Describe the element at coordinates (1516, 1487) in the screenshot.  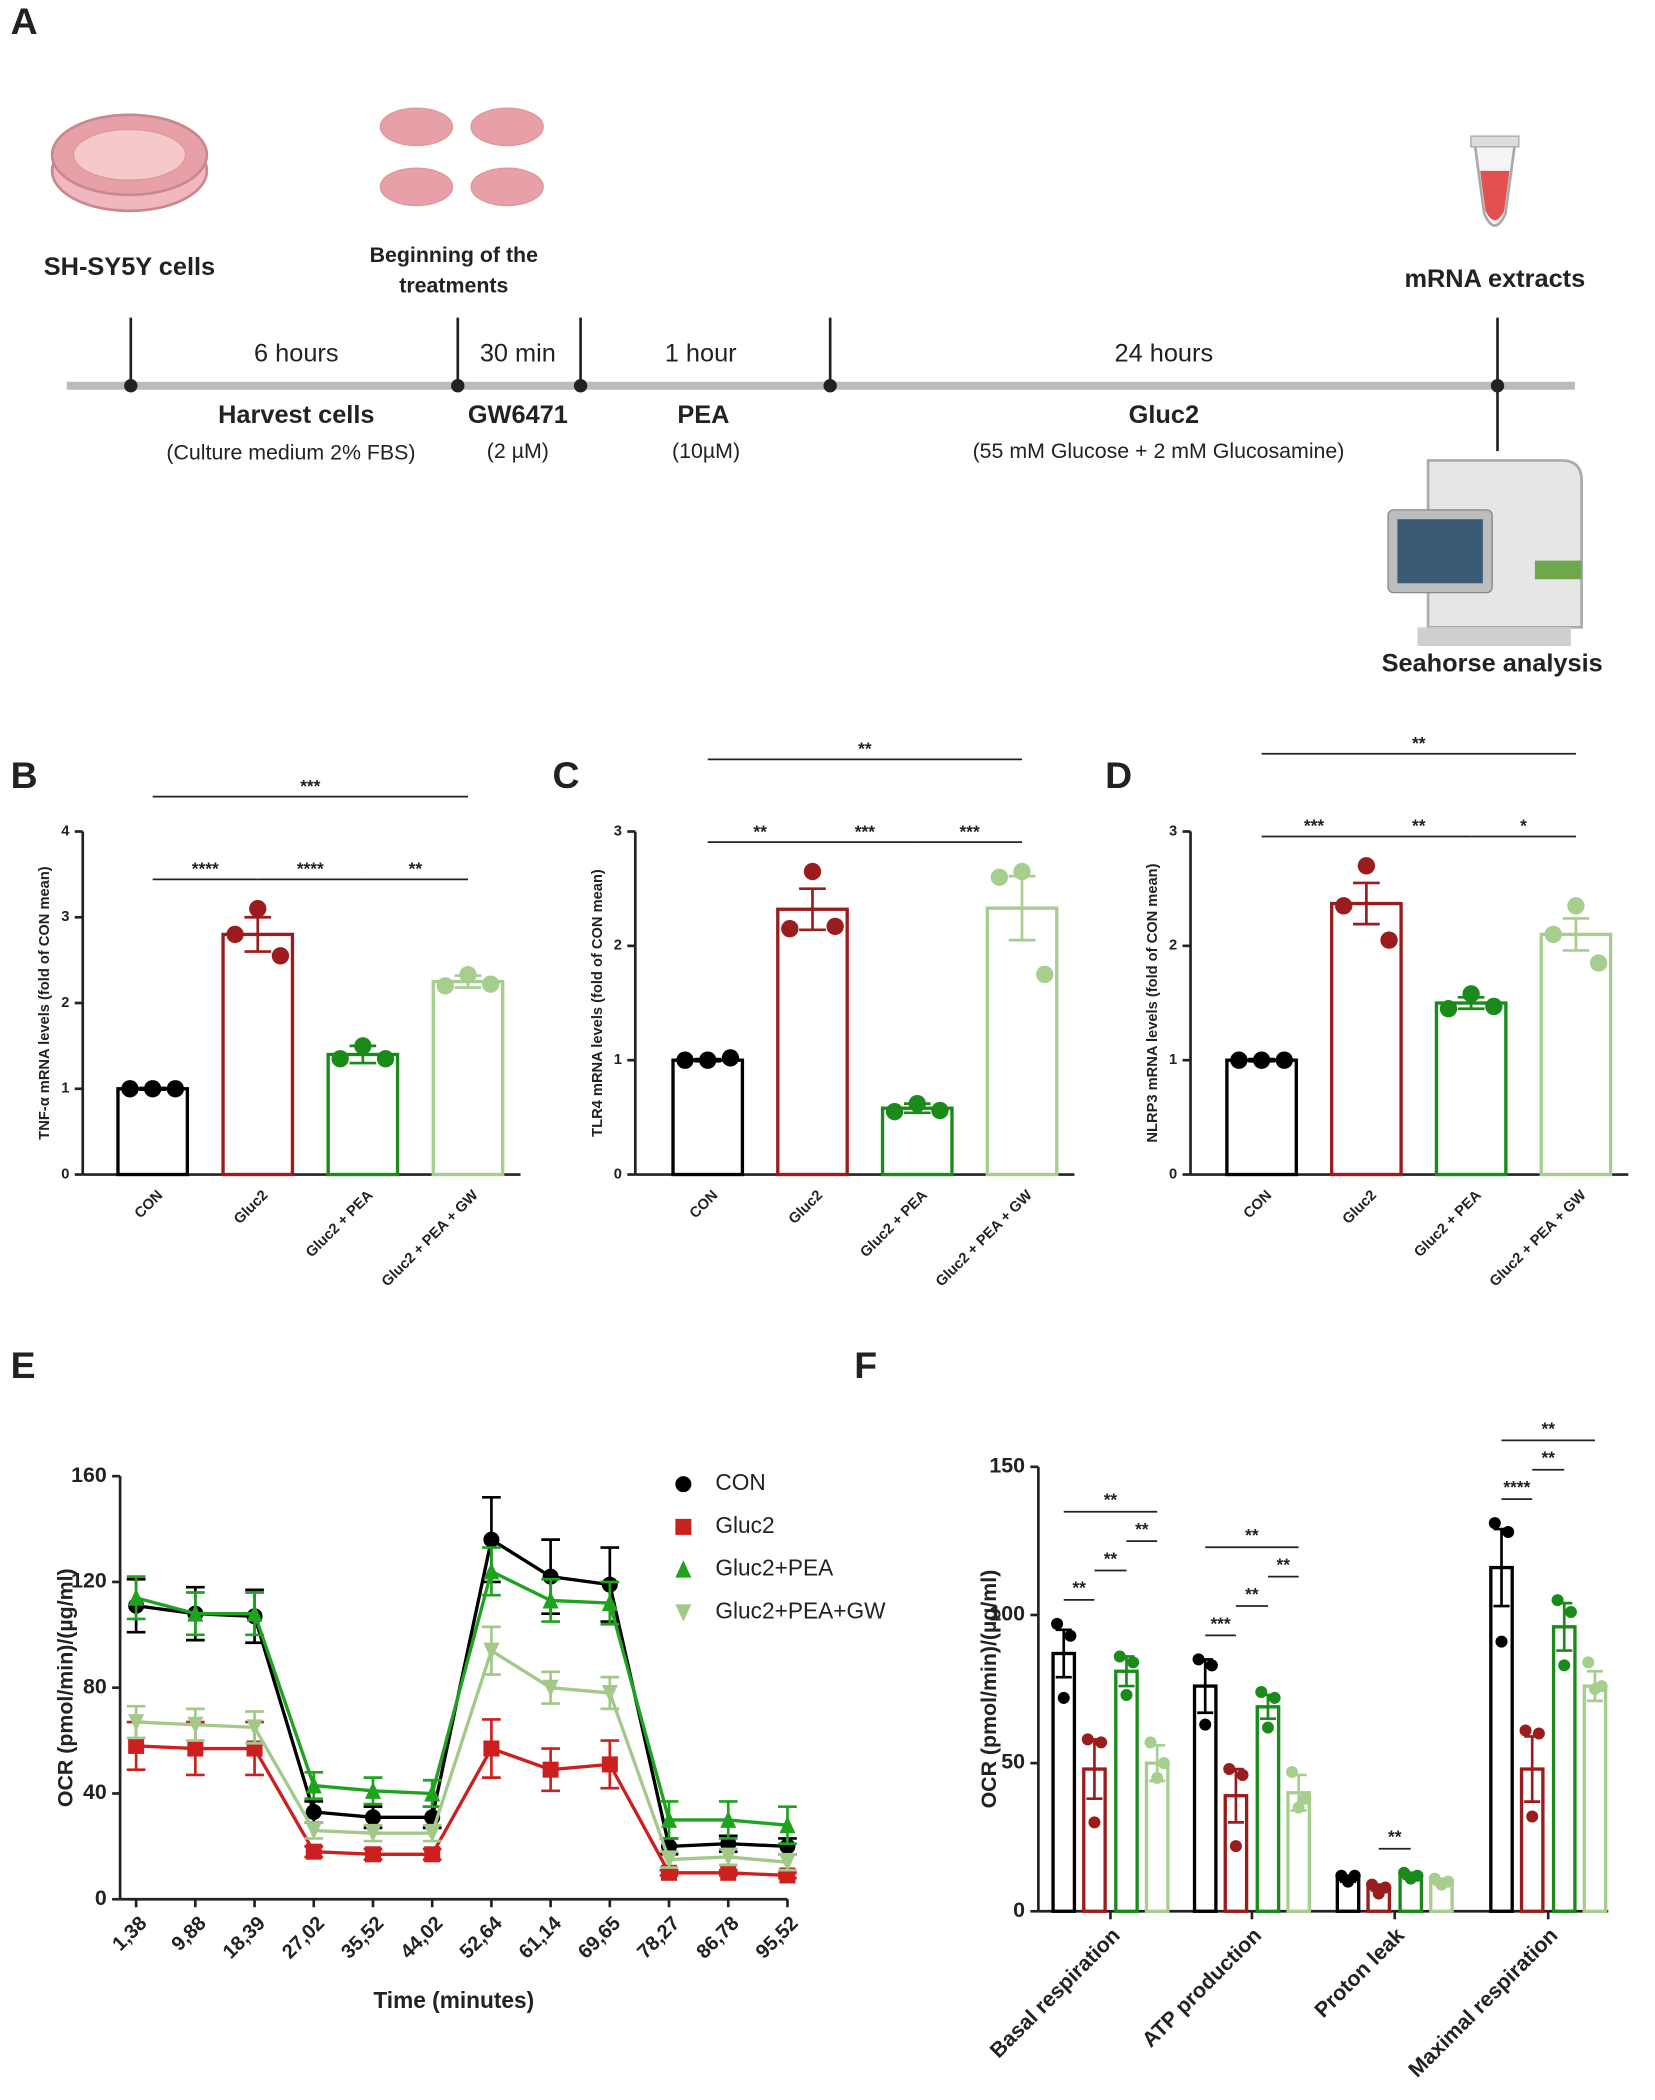
I see `significance-label: ****` at that location.